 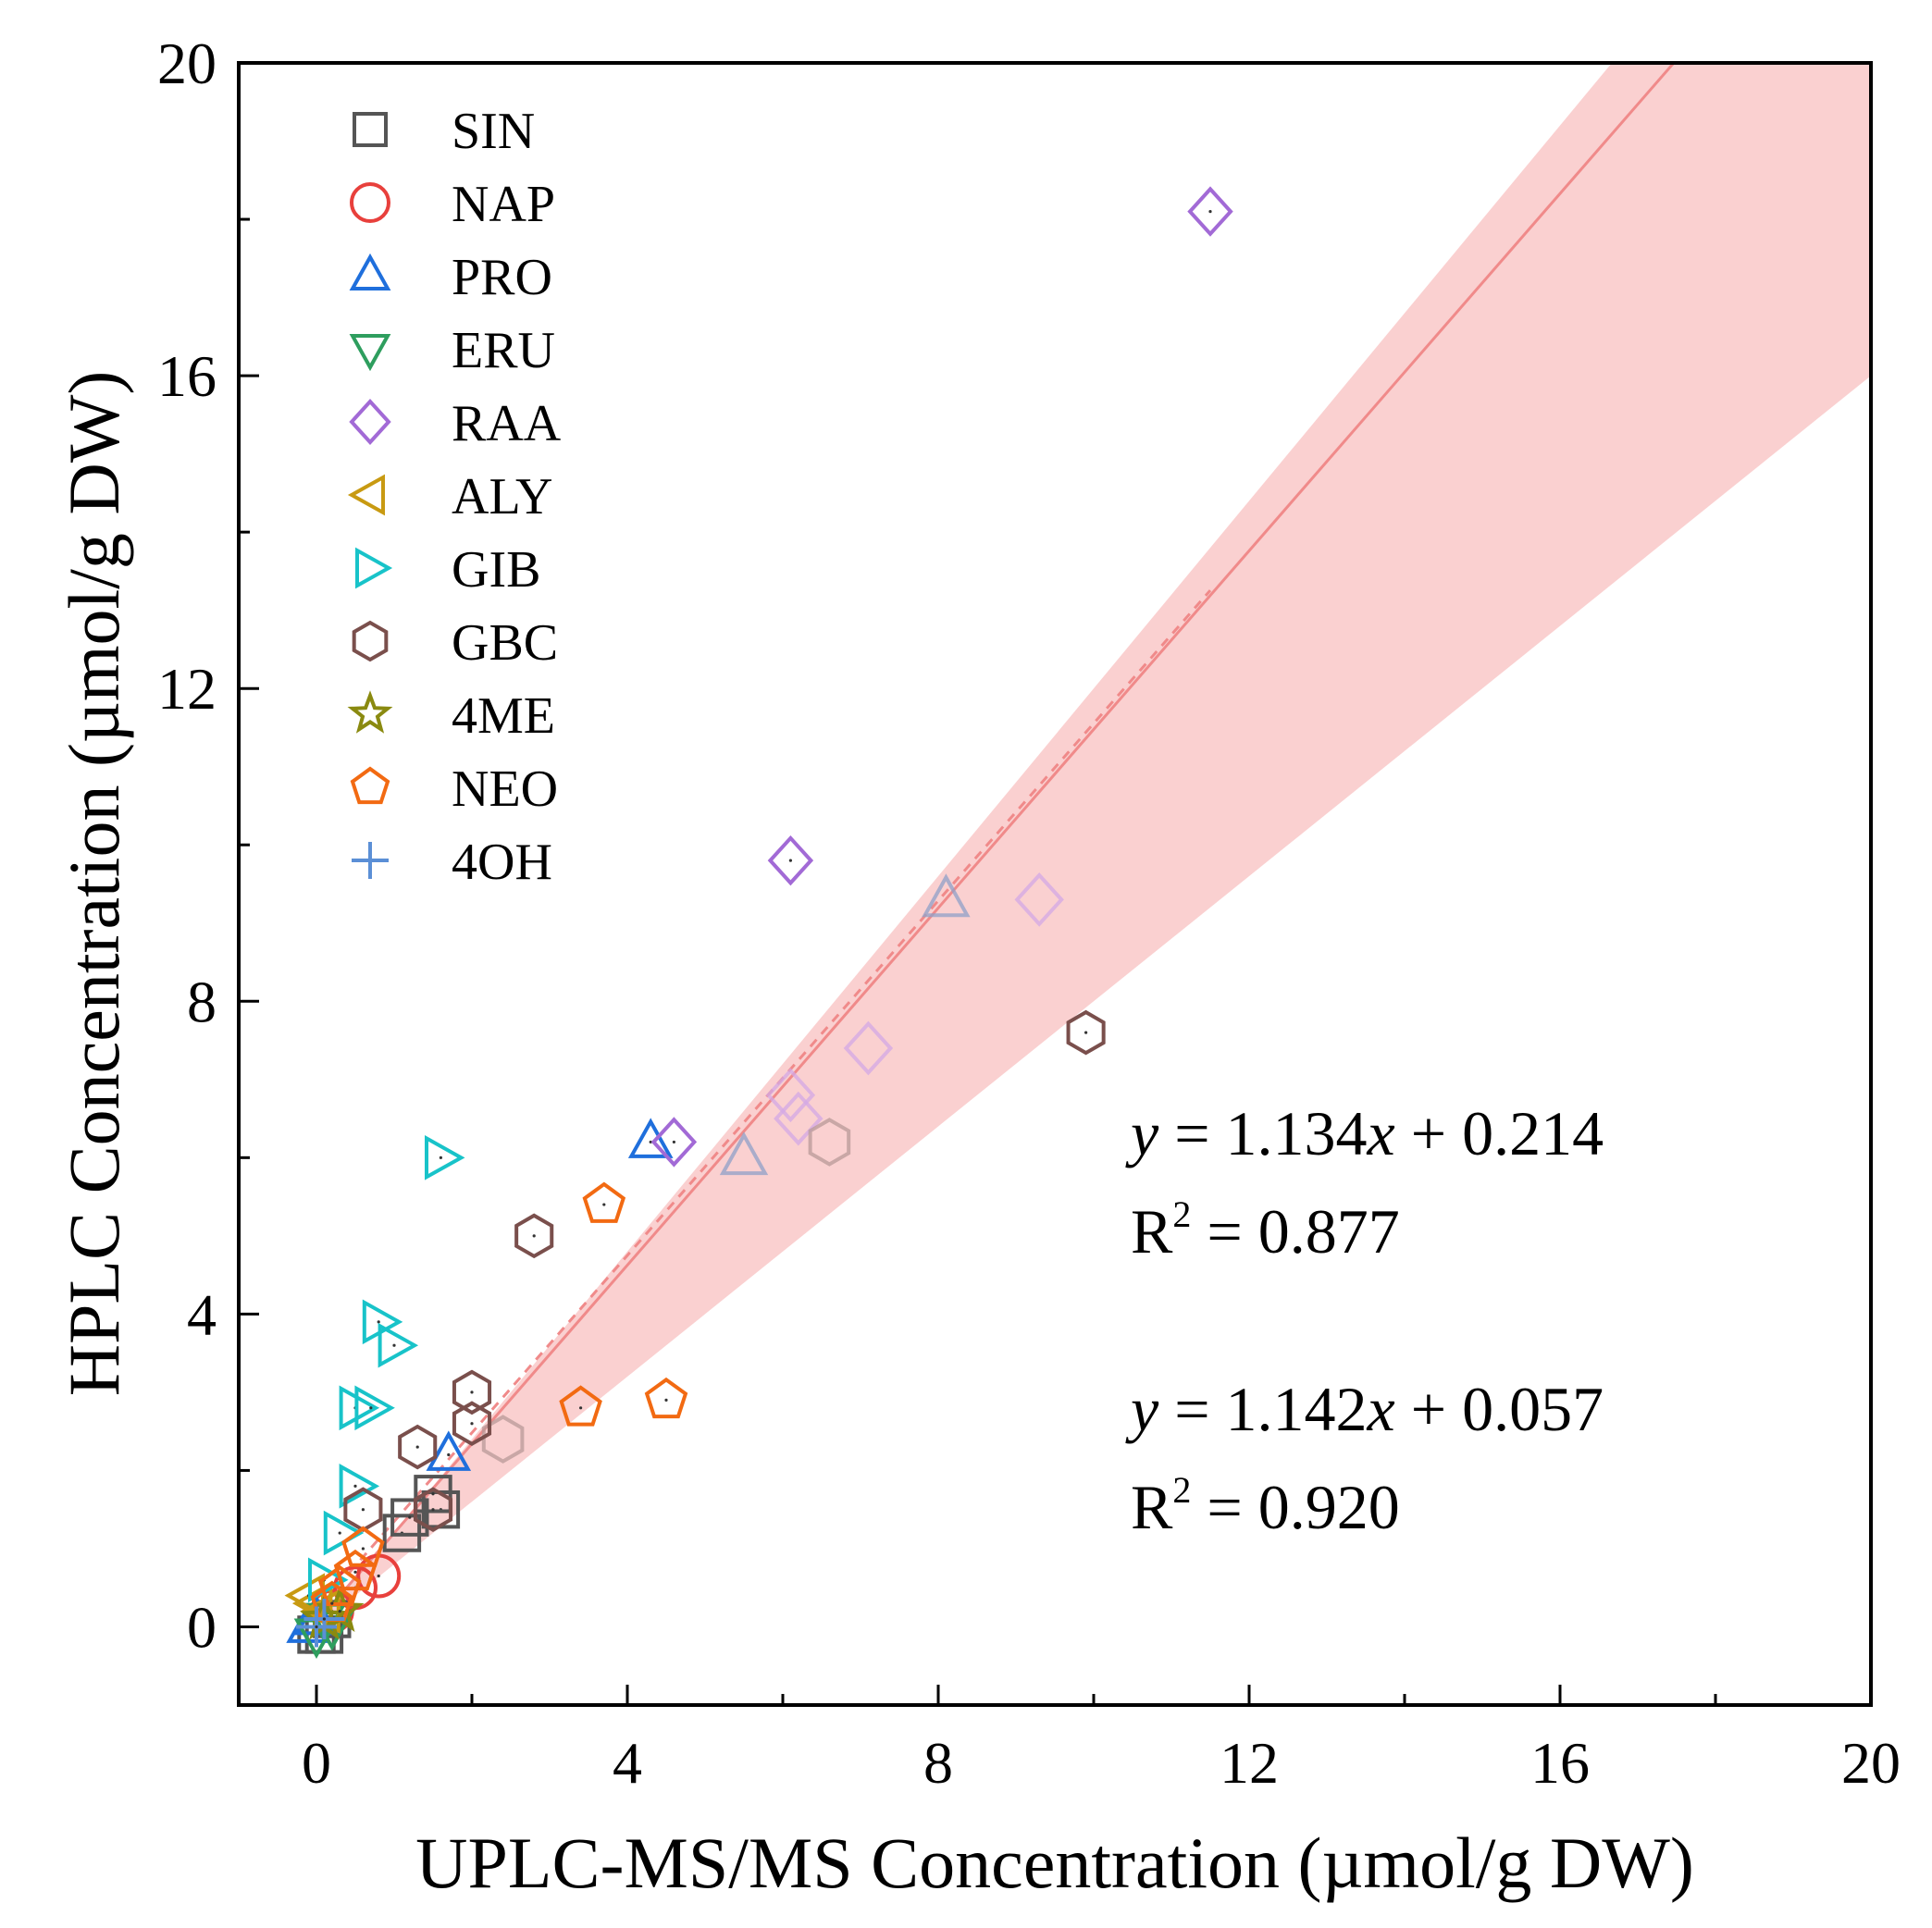 What do you see at coordinates (371, 641) in the screenshot?
I see `legend-marker-gbc` at bounding box center [371, 641].